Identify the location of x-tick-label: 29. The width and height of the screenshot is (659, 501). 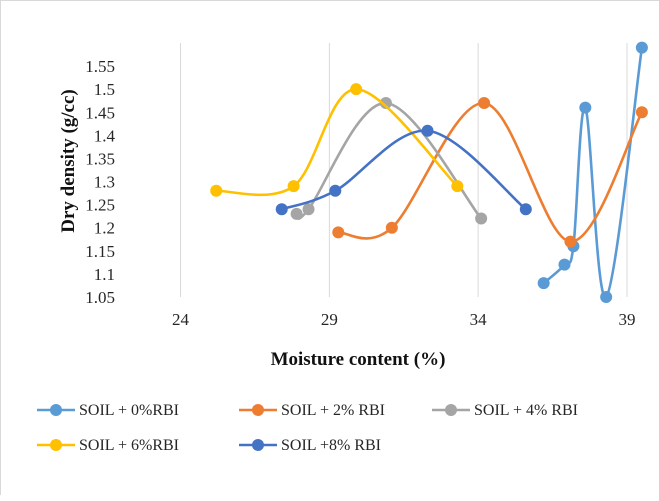
(329, 319).